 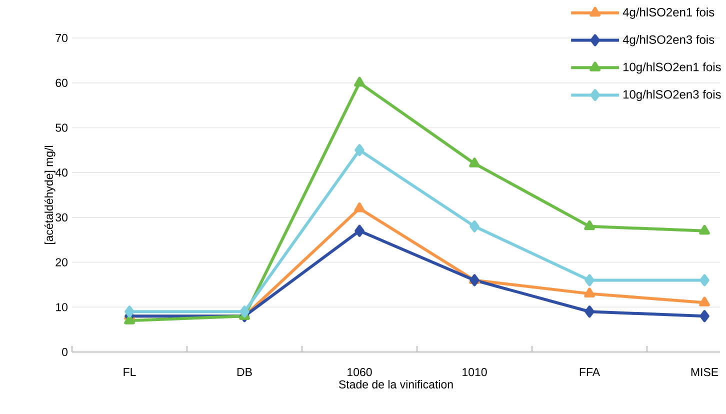 I want to click on legend-label: 10g/hlSO2en1 fois, so click(x=672, y=68).